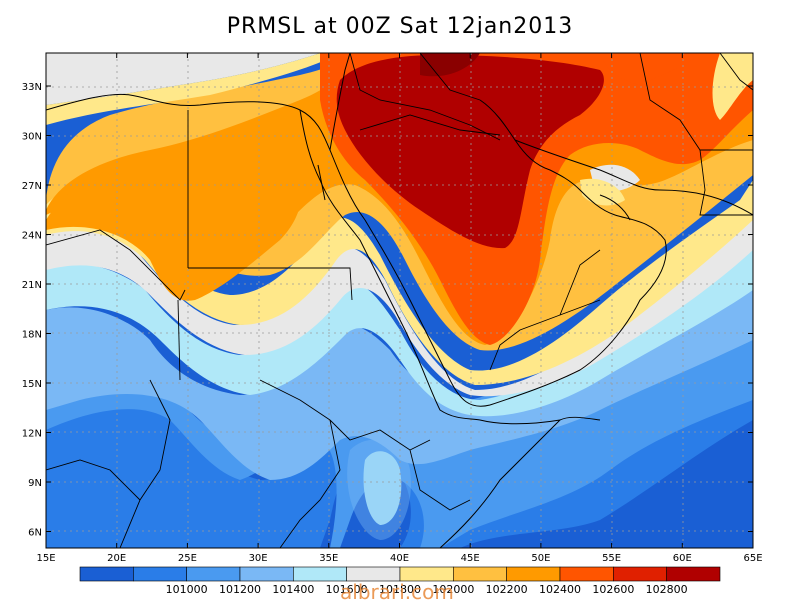 The width and height of the screenshot is (800, 604). I want to click on colorbar-label: 101800, so click(400, 589).